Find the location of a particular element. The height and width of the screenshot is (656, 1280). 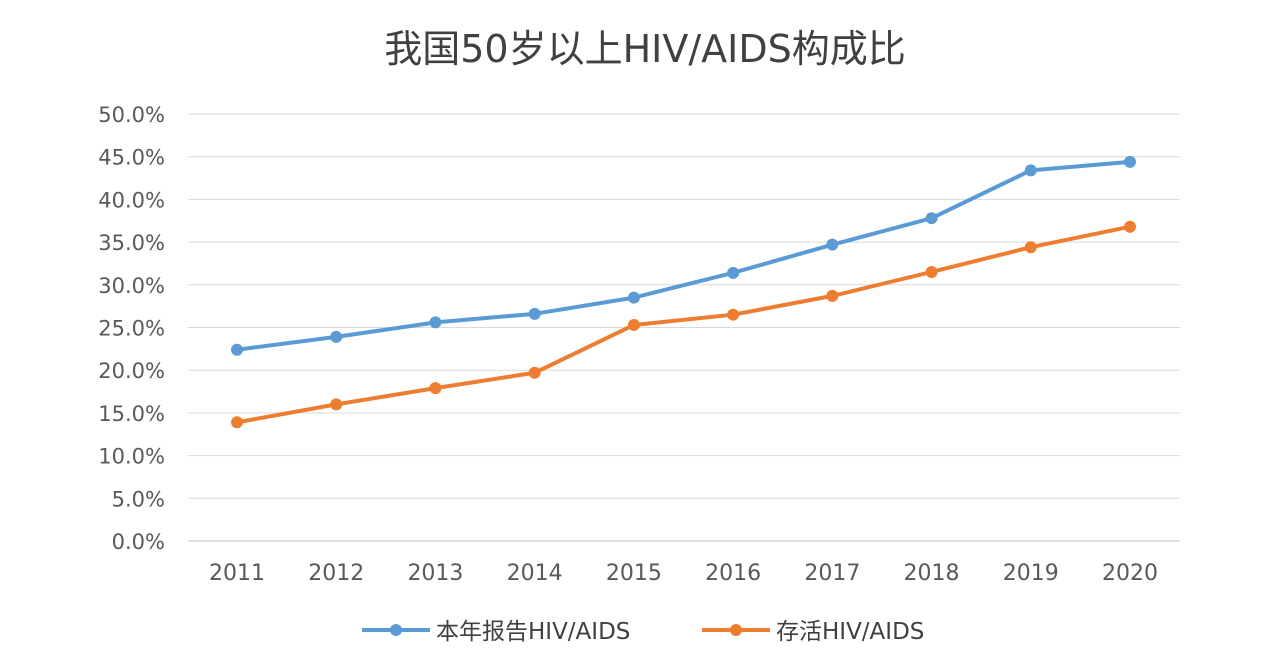

y-tick-label: 30.0% is located at coordinates (131, 286).